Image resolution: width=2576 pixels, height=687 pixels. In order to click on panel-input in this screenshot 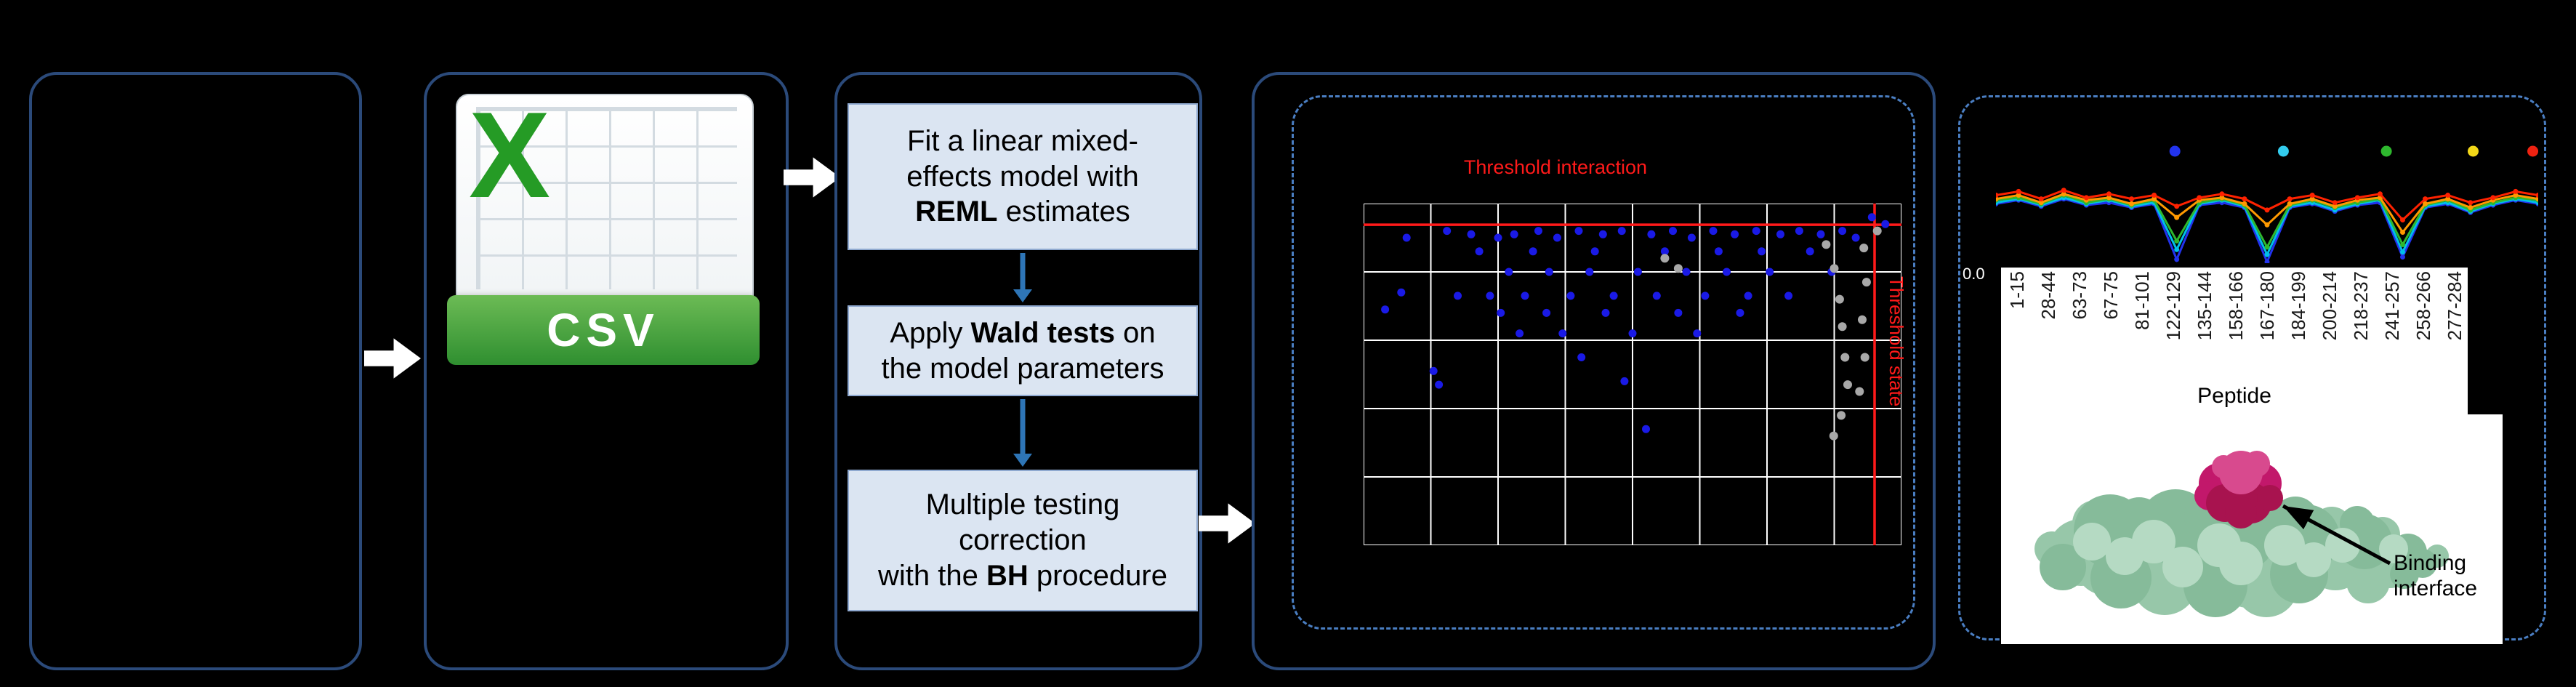, I will do `click(195, 371)`.